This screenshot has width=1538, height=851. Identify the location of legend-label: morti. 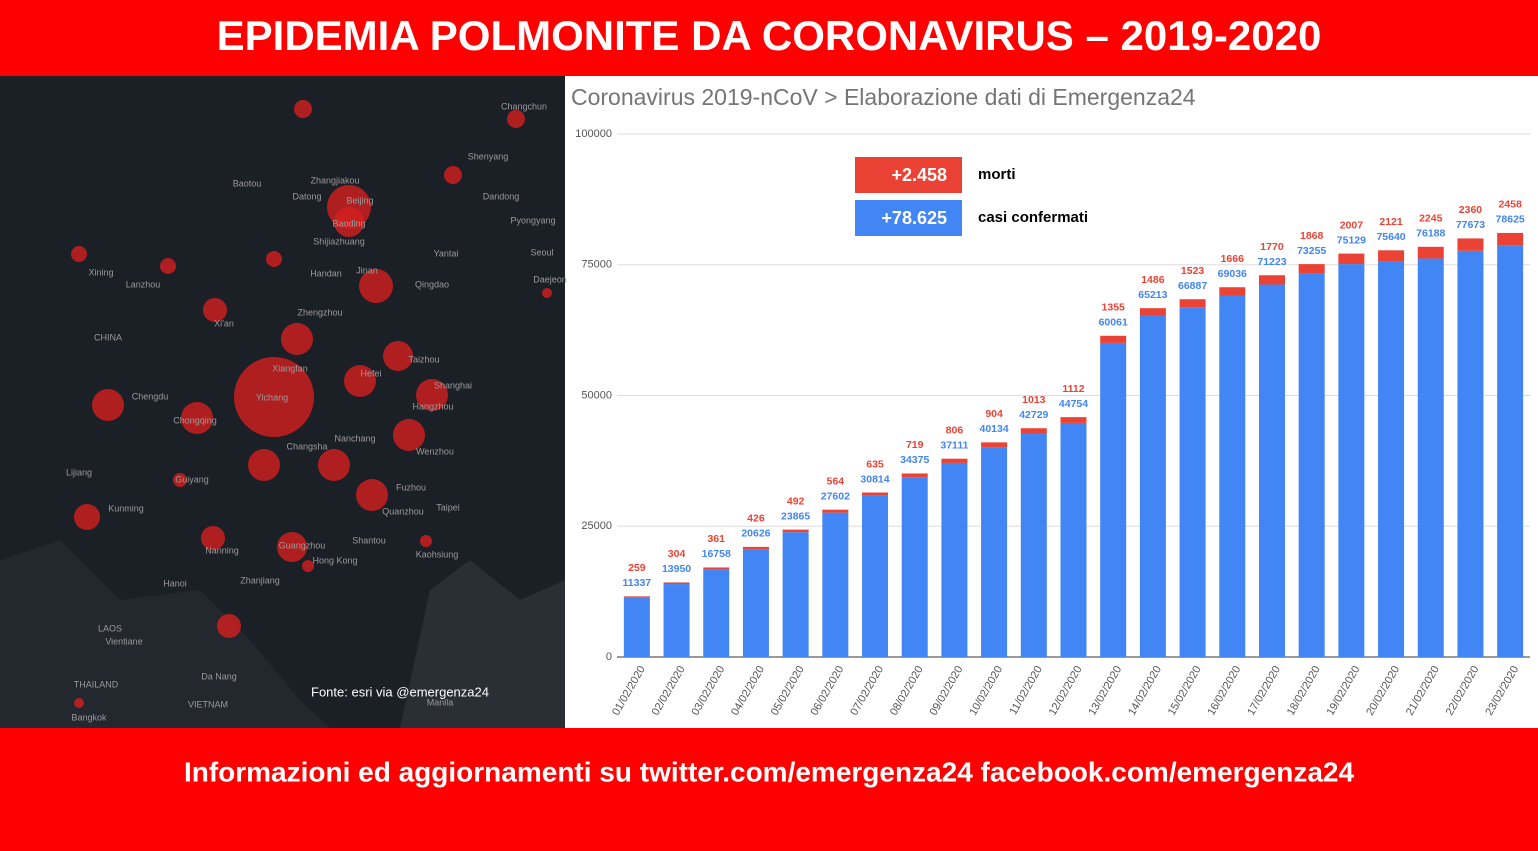
(997, 174).